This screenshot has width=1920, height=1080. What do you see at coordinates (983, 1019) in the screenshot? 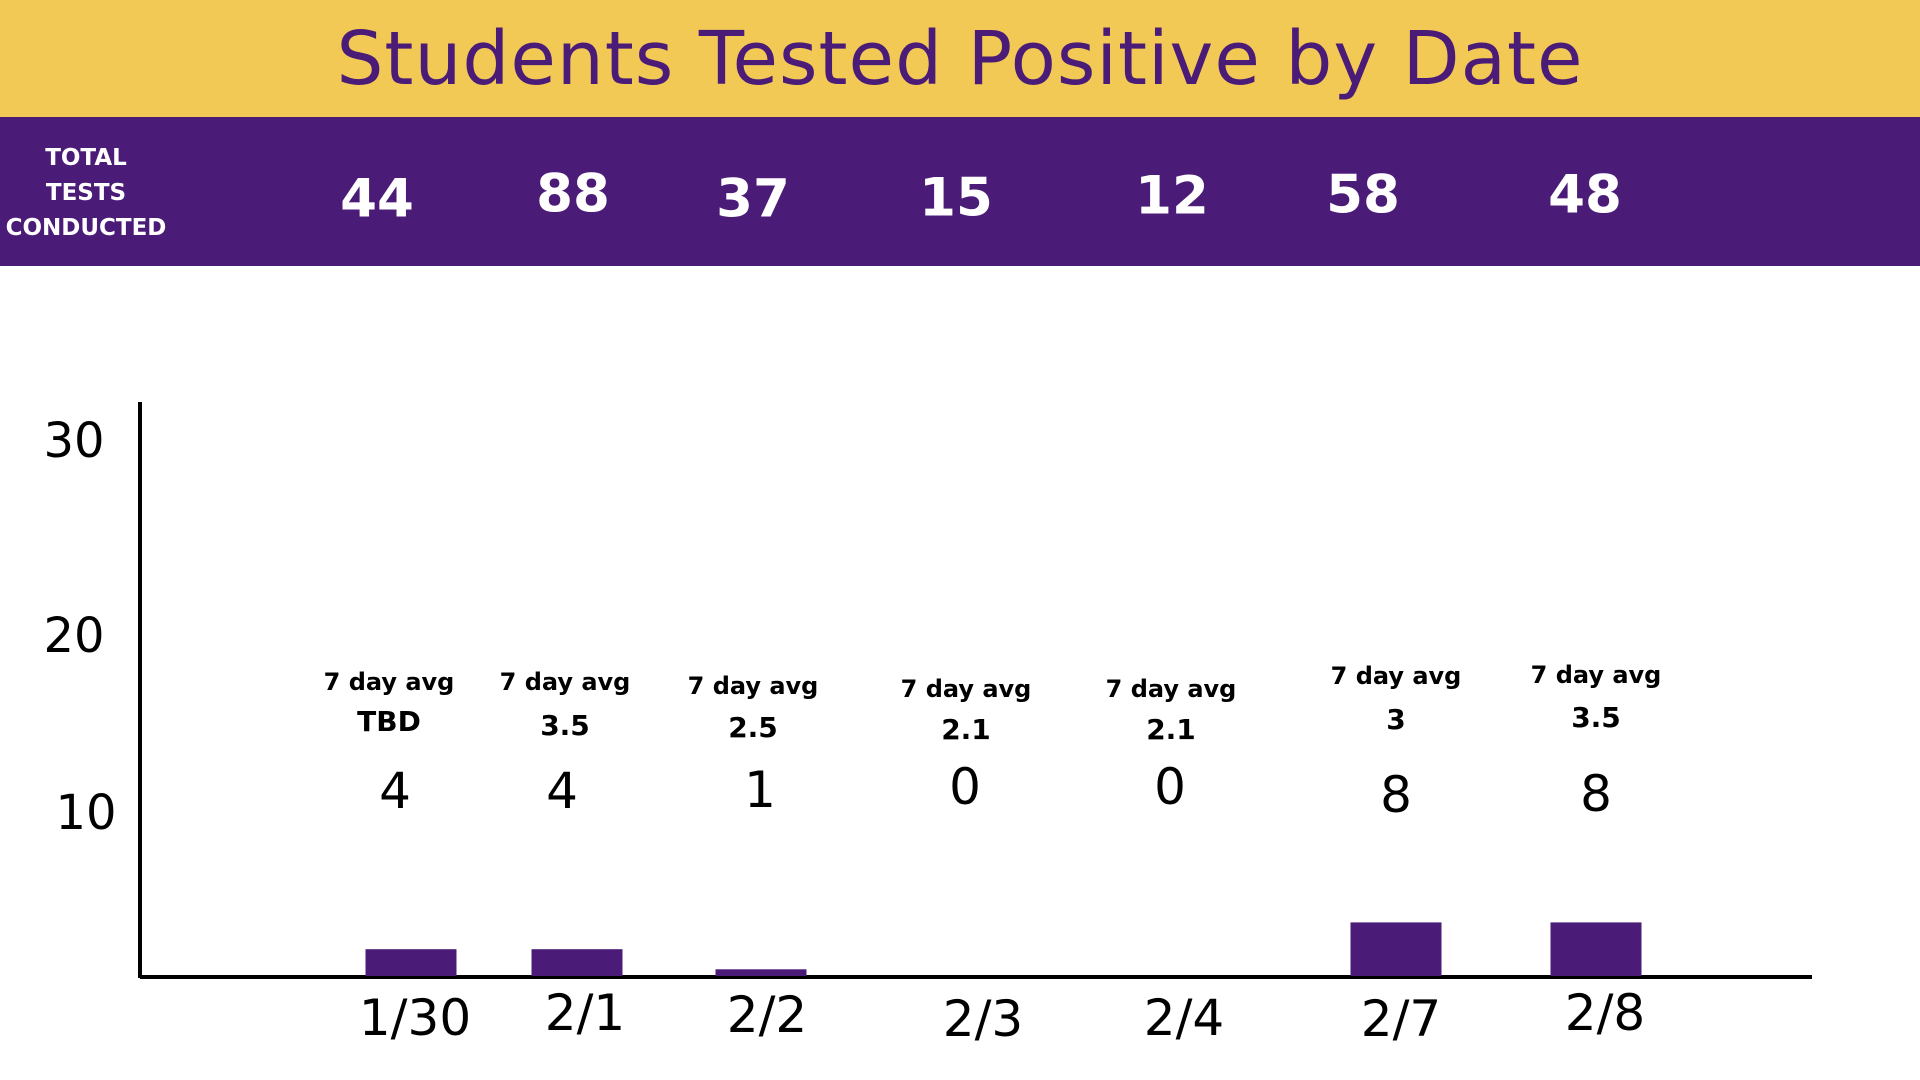
I see `x-tick-label: 2/3` at bounding box center [983, 1019].